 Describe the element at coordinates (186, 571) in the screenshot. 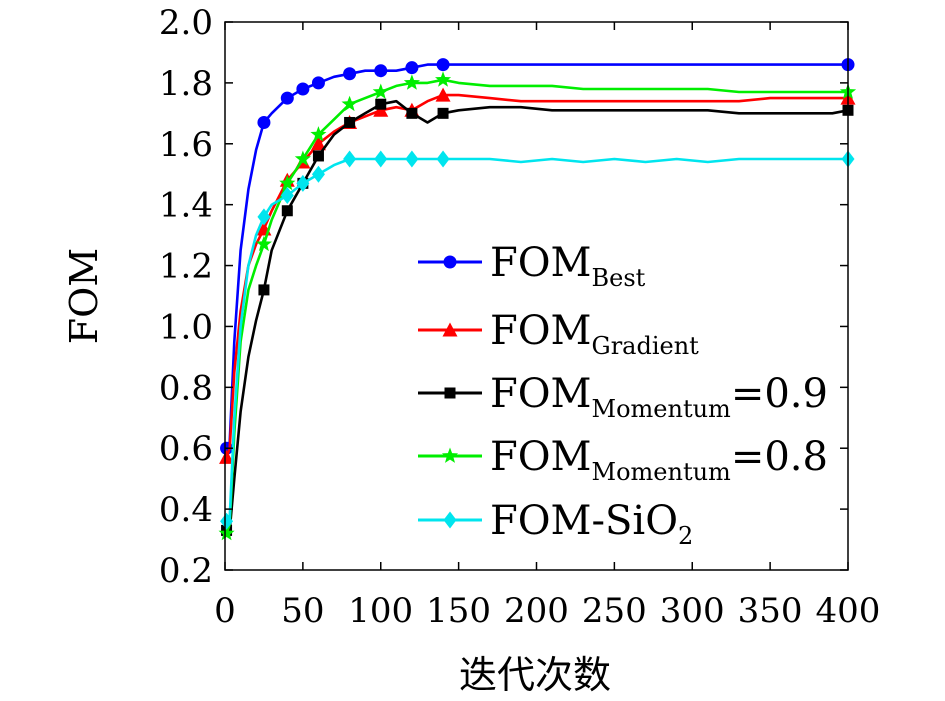

I see `y-tick-label: 0.2` at that location.